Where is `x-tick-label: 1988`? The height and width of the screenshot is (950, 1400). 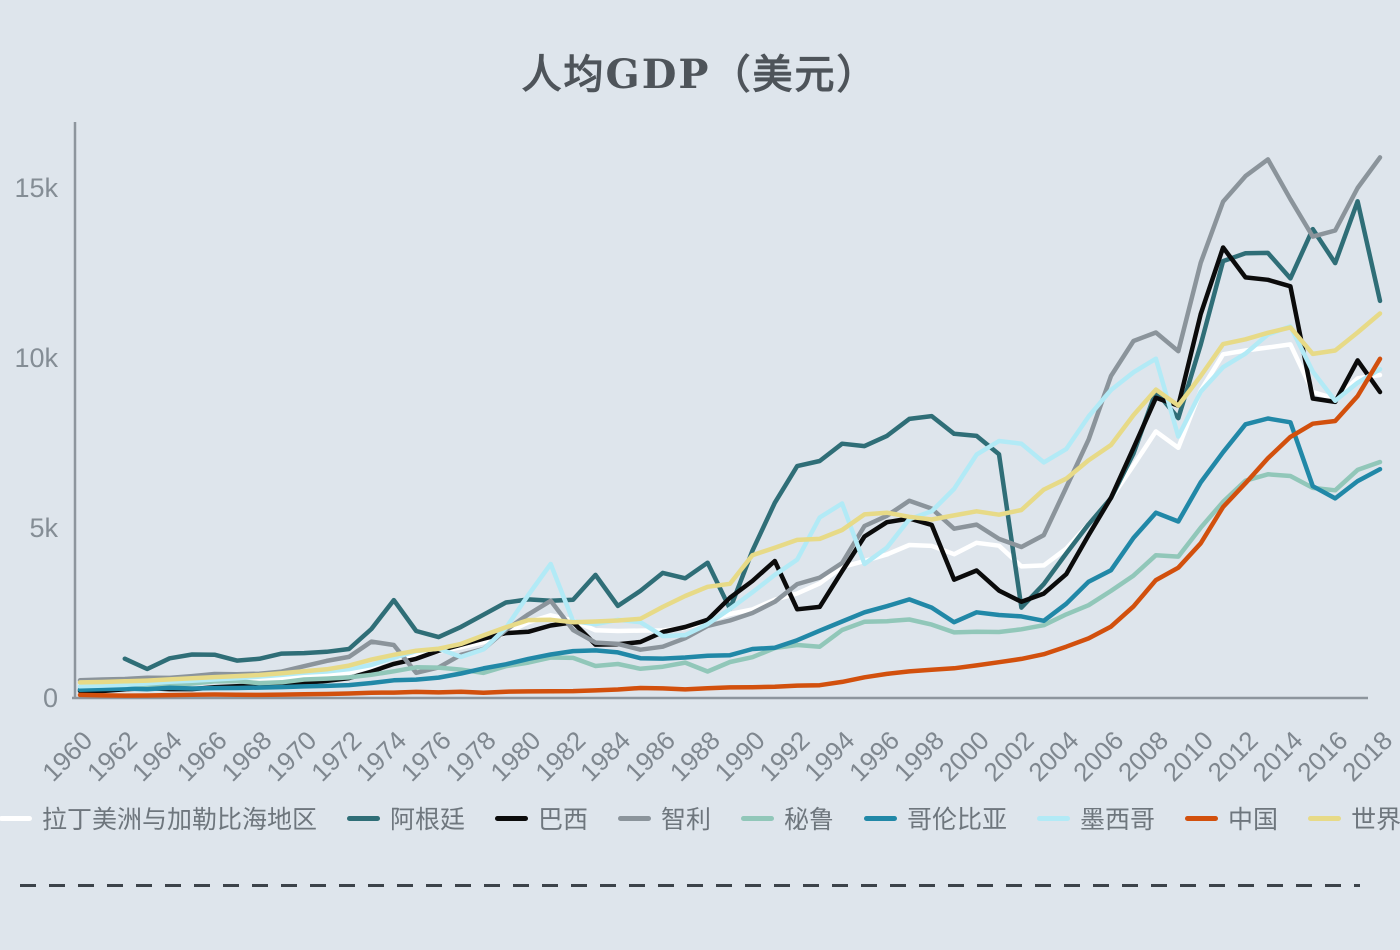
x-tick-label: 1988 is located at coordinates (695, 756).